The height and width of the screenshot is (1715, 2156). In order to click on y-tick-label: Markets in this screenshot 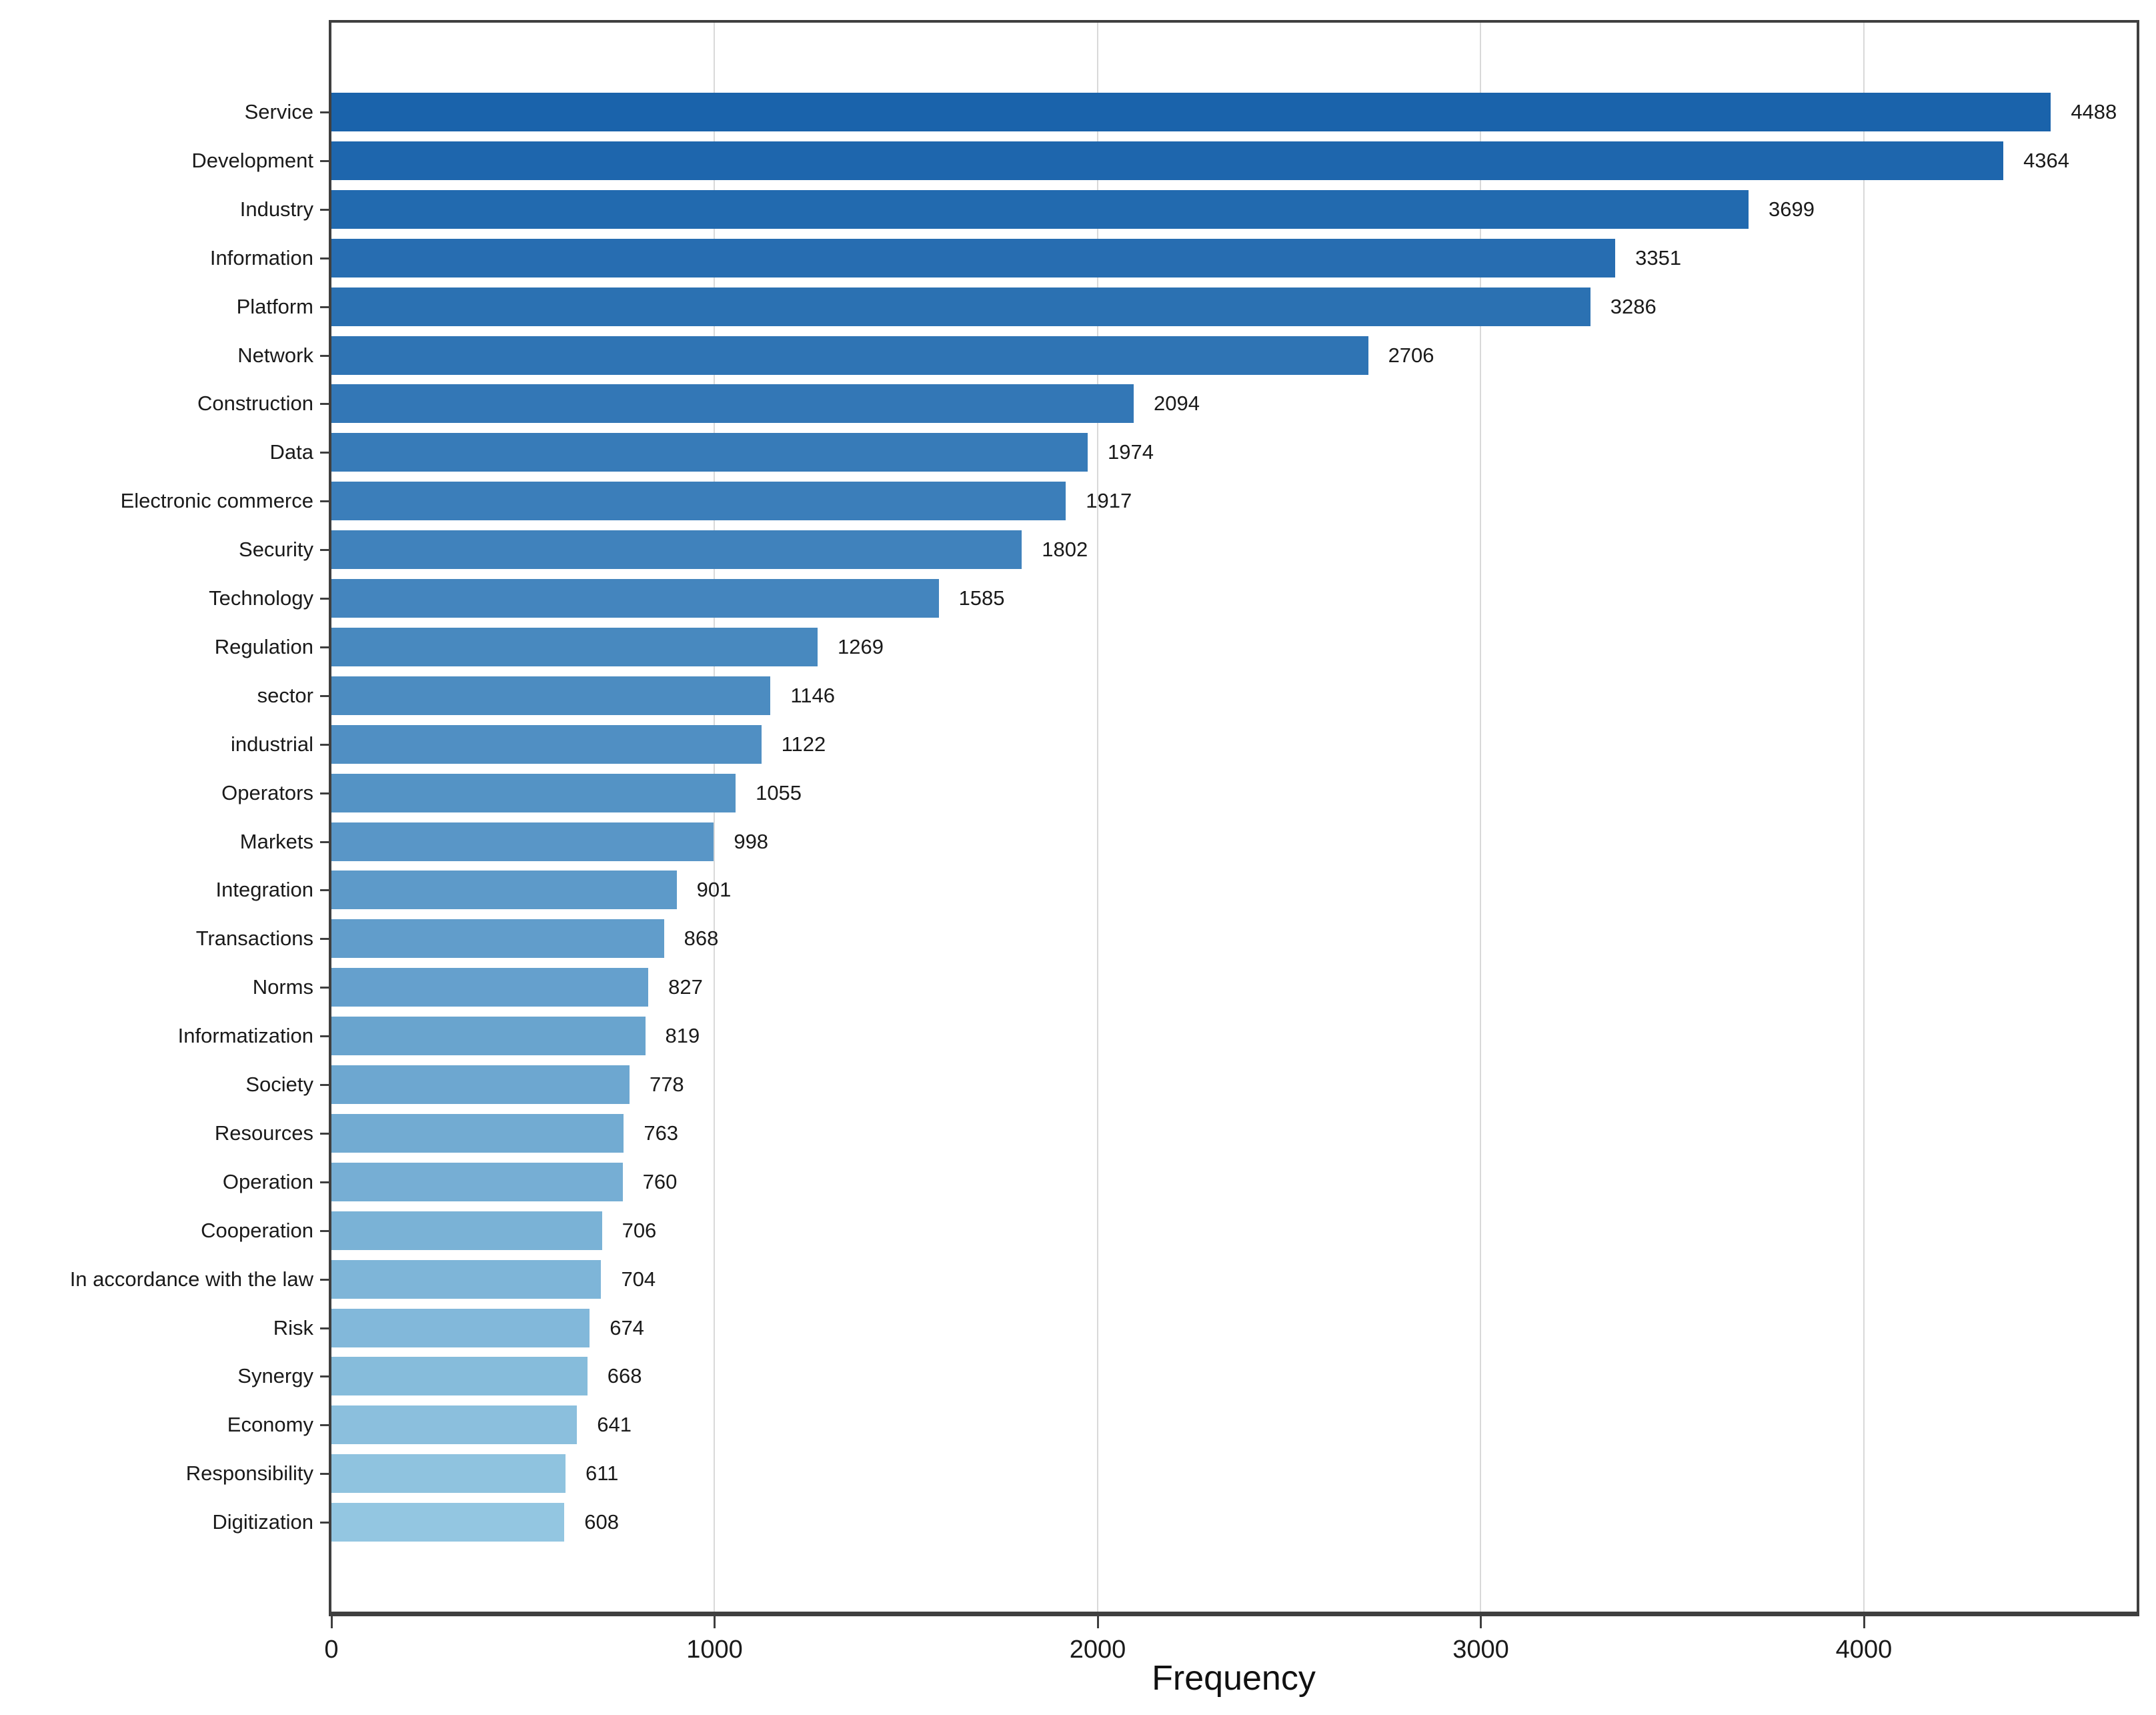, I will do `click(276, 841)`.